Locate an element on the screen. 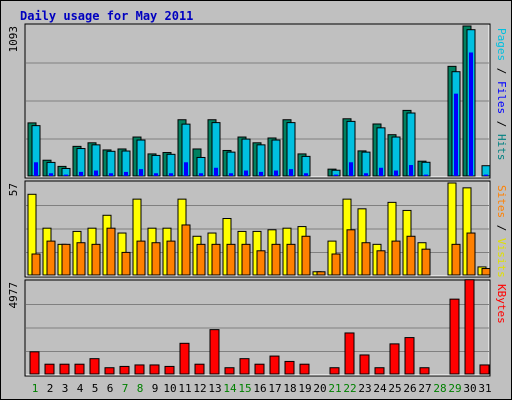 The image size is (512, 400). series-legend: Pages / Files / Hits is located at coordinates (501, 94).